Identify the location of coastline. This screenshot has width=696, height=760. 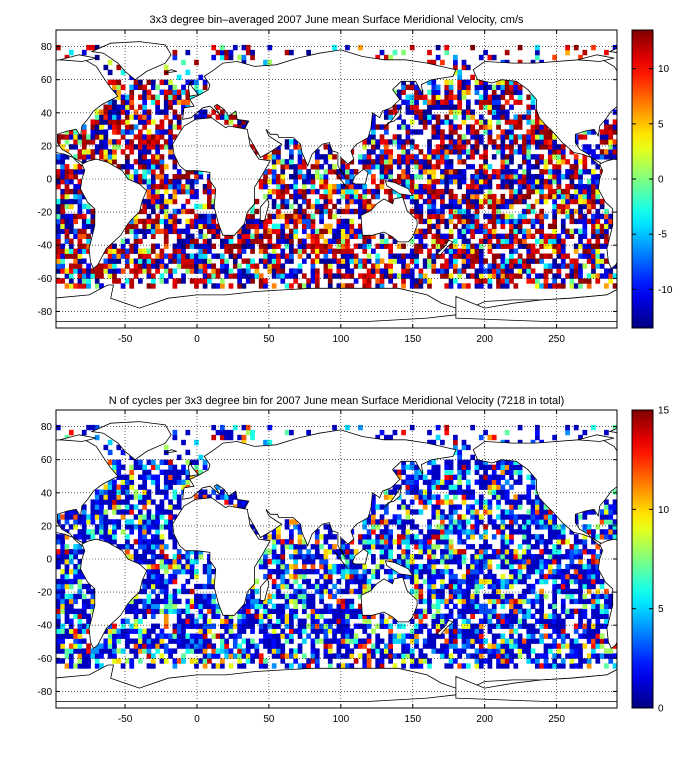
(193, 88).